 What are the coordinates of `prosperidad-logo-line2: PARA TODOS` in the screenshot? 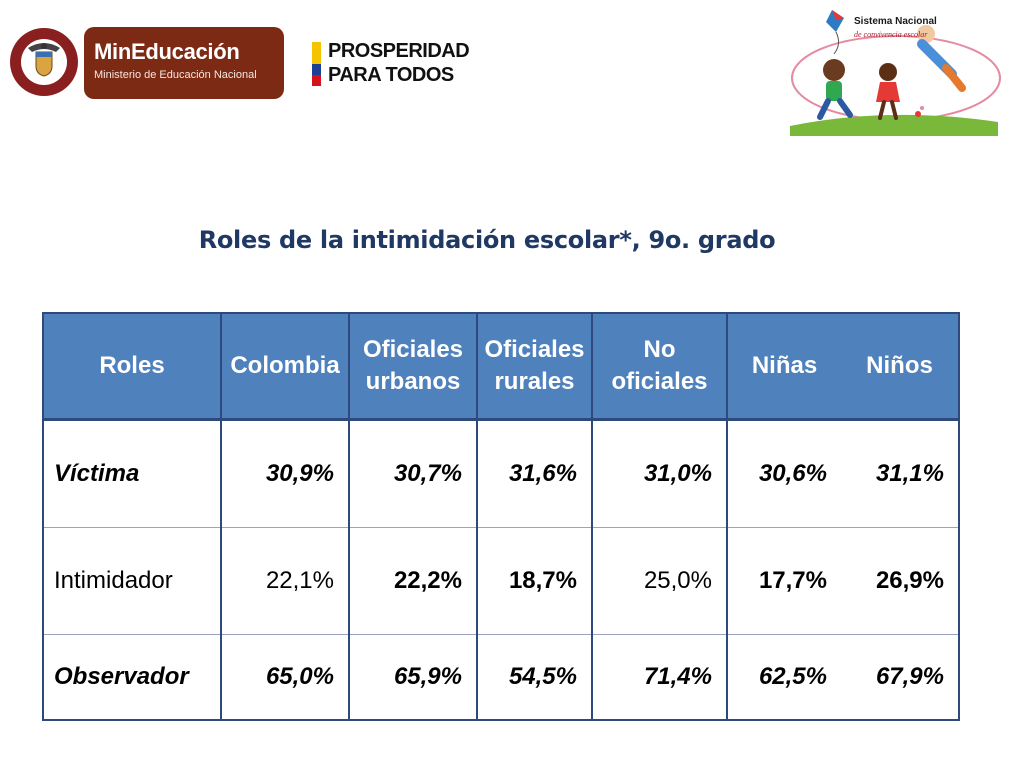 It's located at (391, 75).